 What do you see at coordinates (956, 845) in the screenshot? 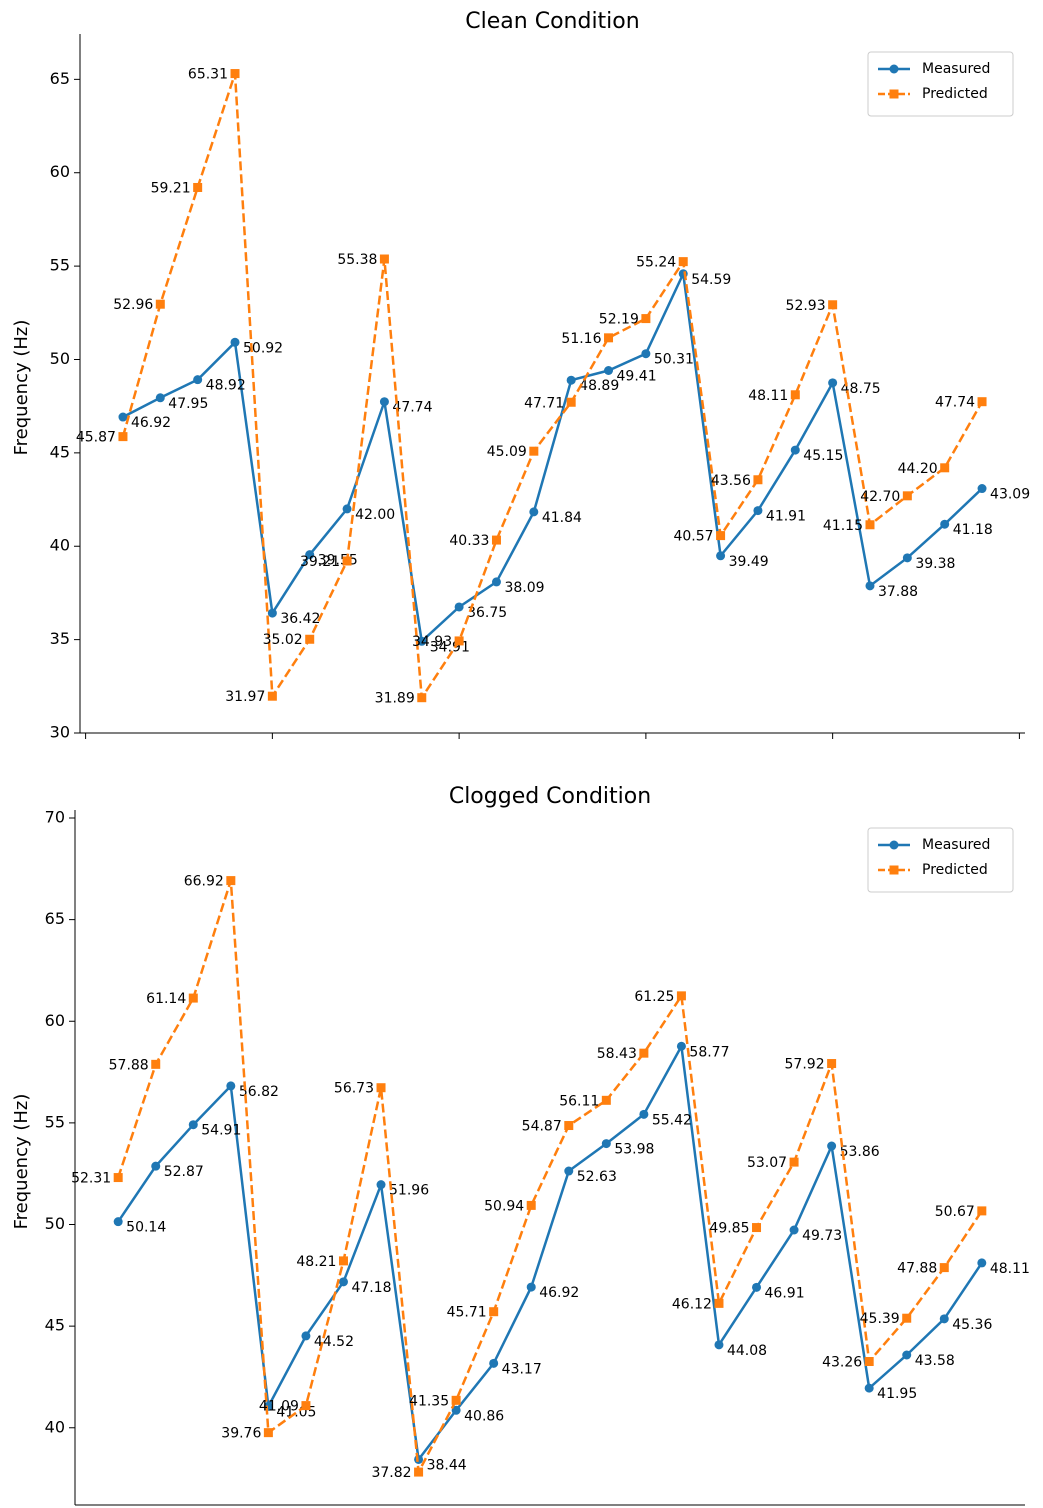
I see `legend-label: Measured` at bounding box center [956, 845].